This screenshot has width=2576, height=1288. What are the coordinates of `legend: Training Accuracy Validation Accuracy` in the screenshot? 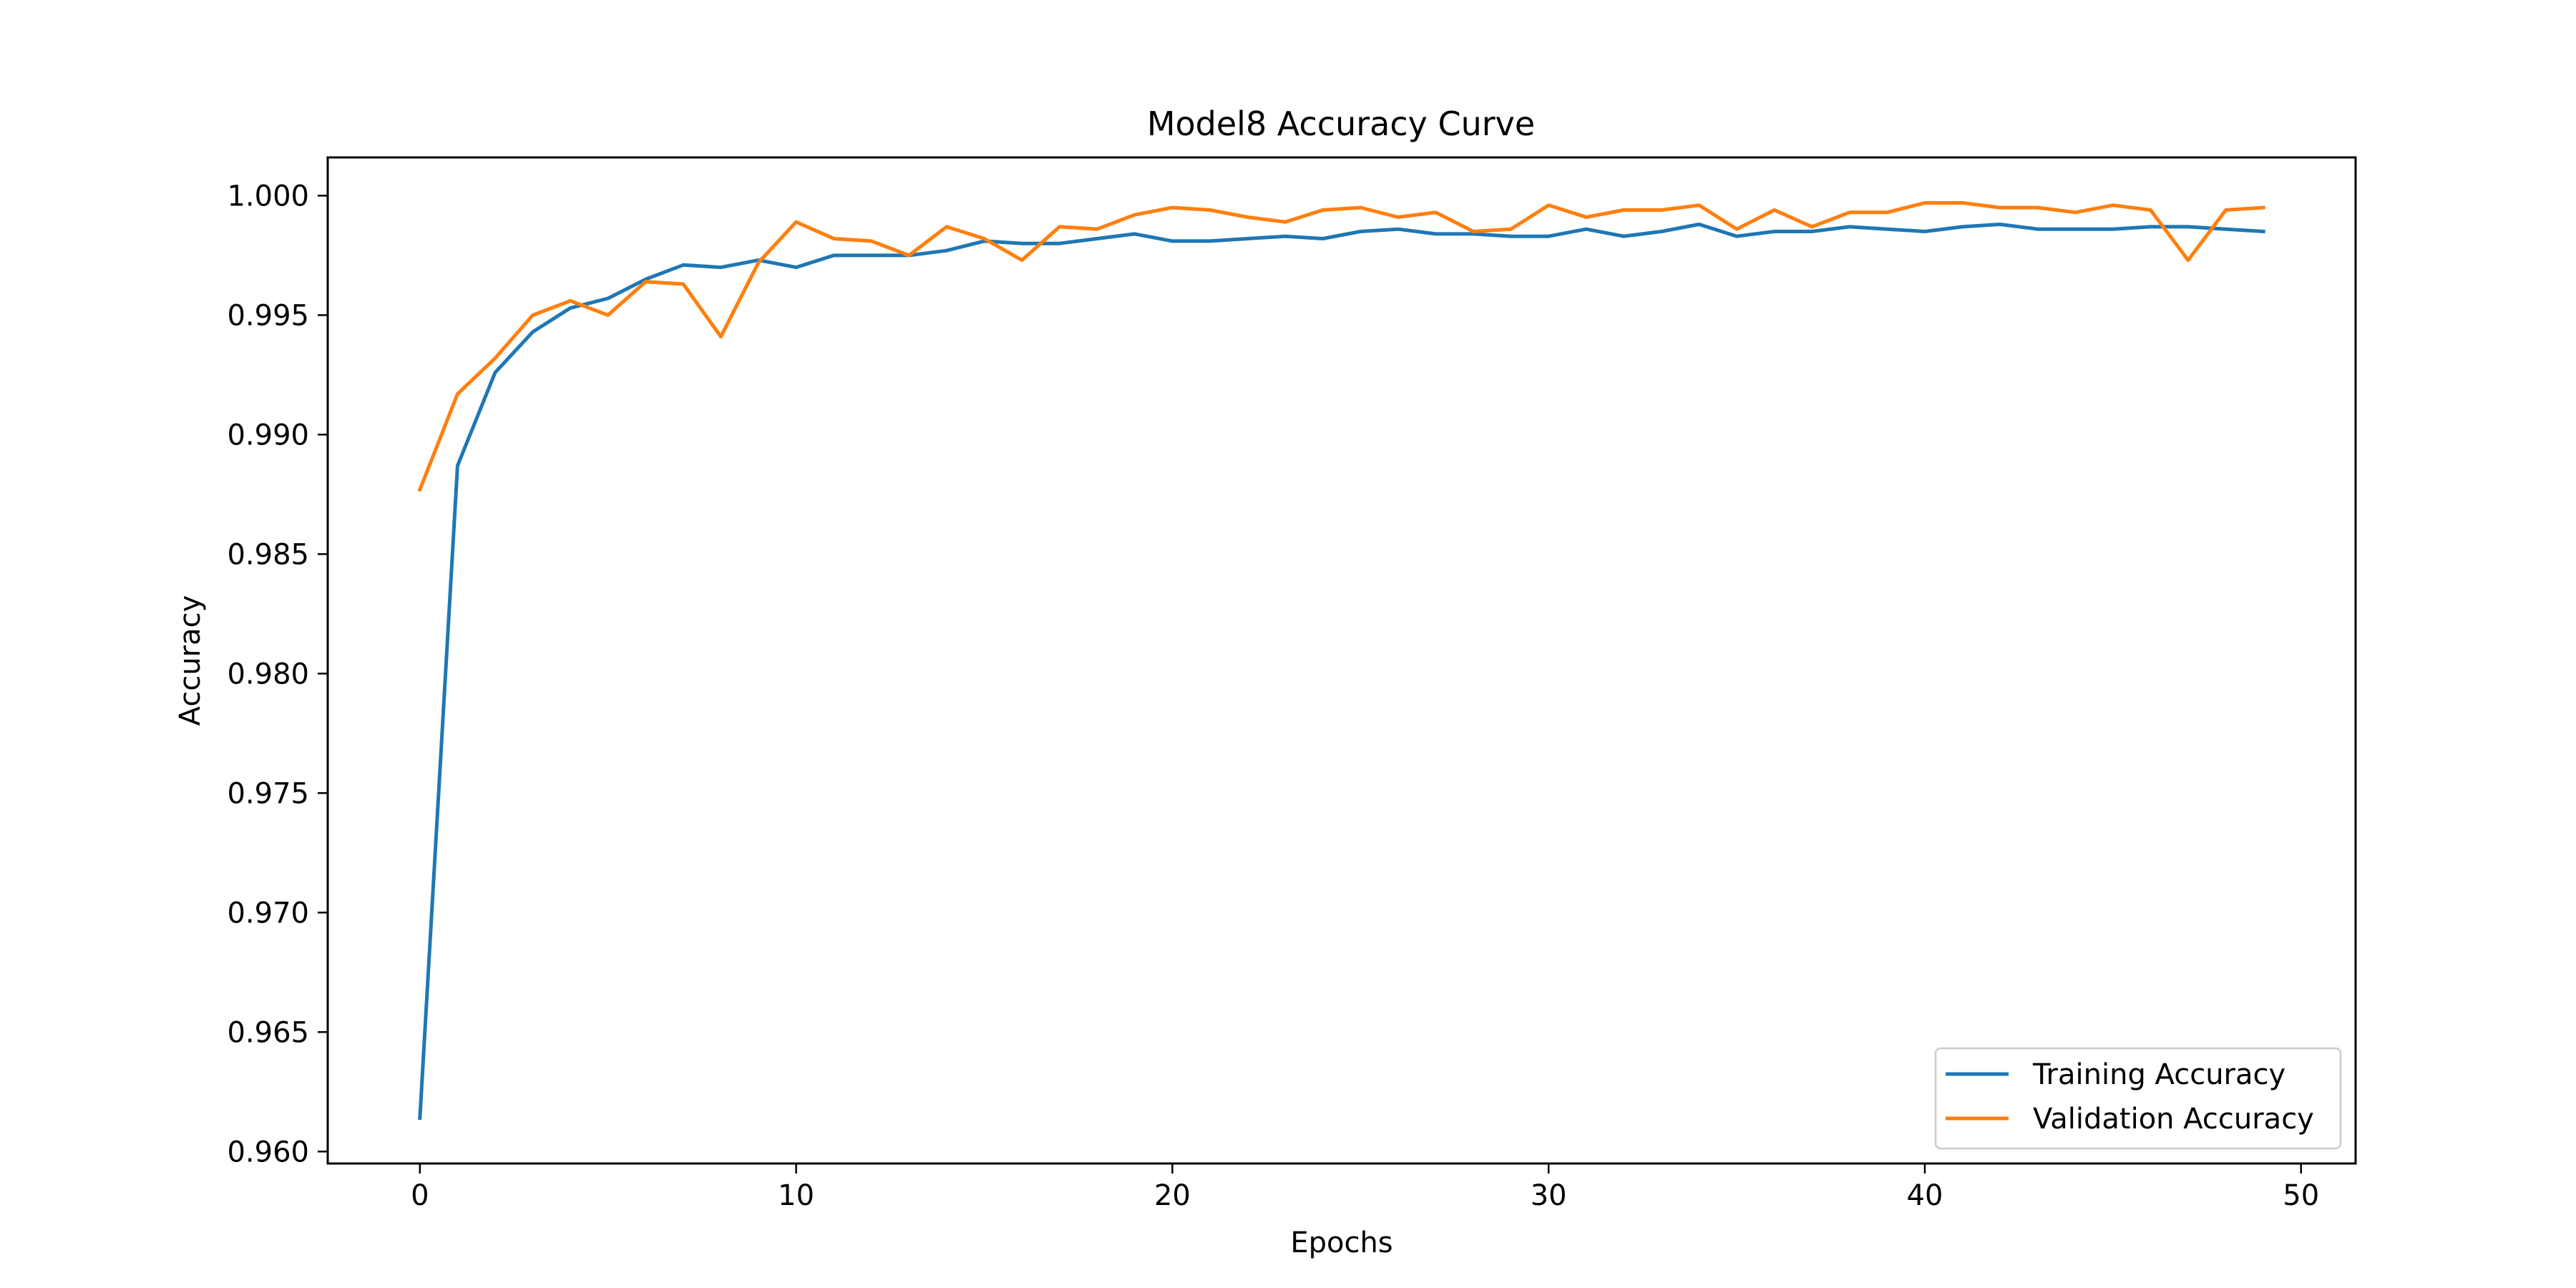 It's located at (2138, 1098).